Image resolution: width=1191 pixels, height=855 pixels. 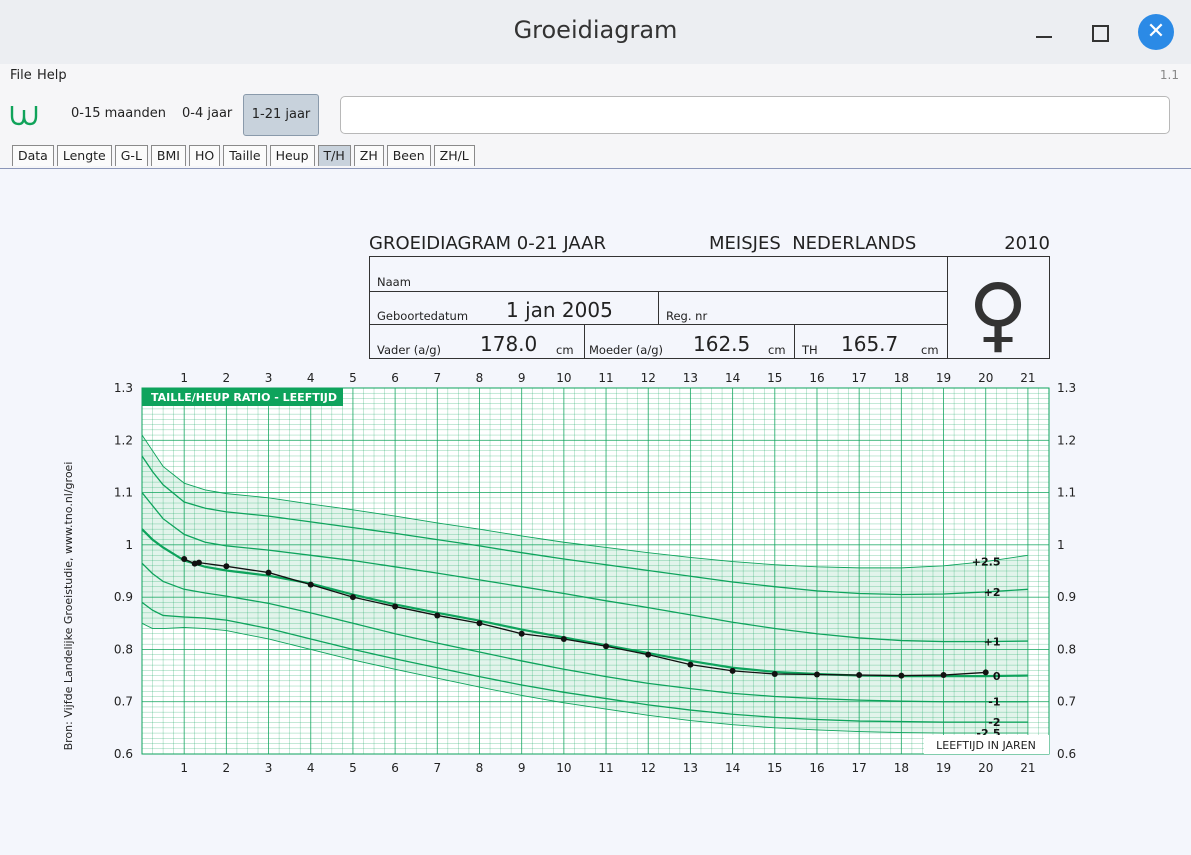 I want to click on close-button: ✕, so click(x=1156, y=32).